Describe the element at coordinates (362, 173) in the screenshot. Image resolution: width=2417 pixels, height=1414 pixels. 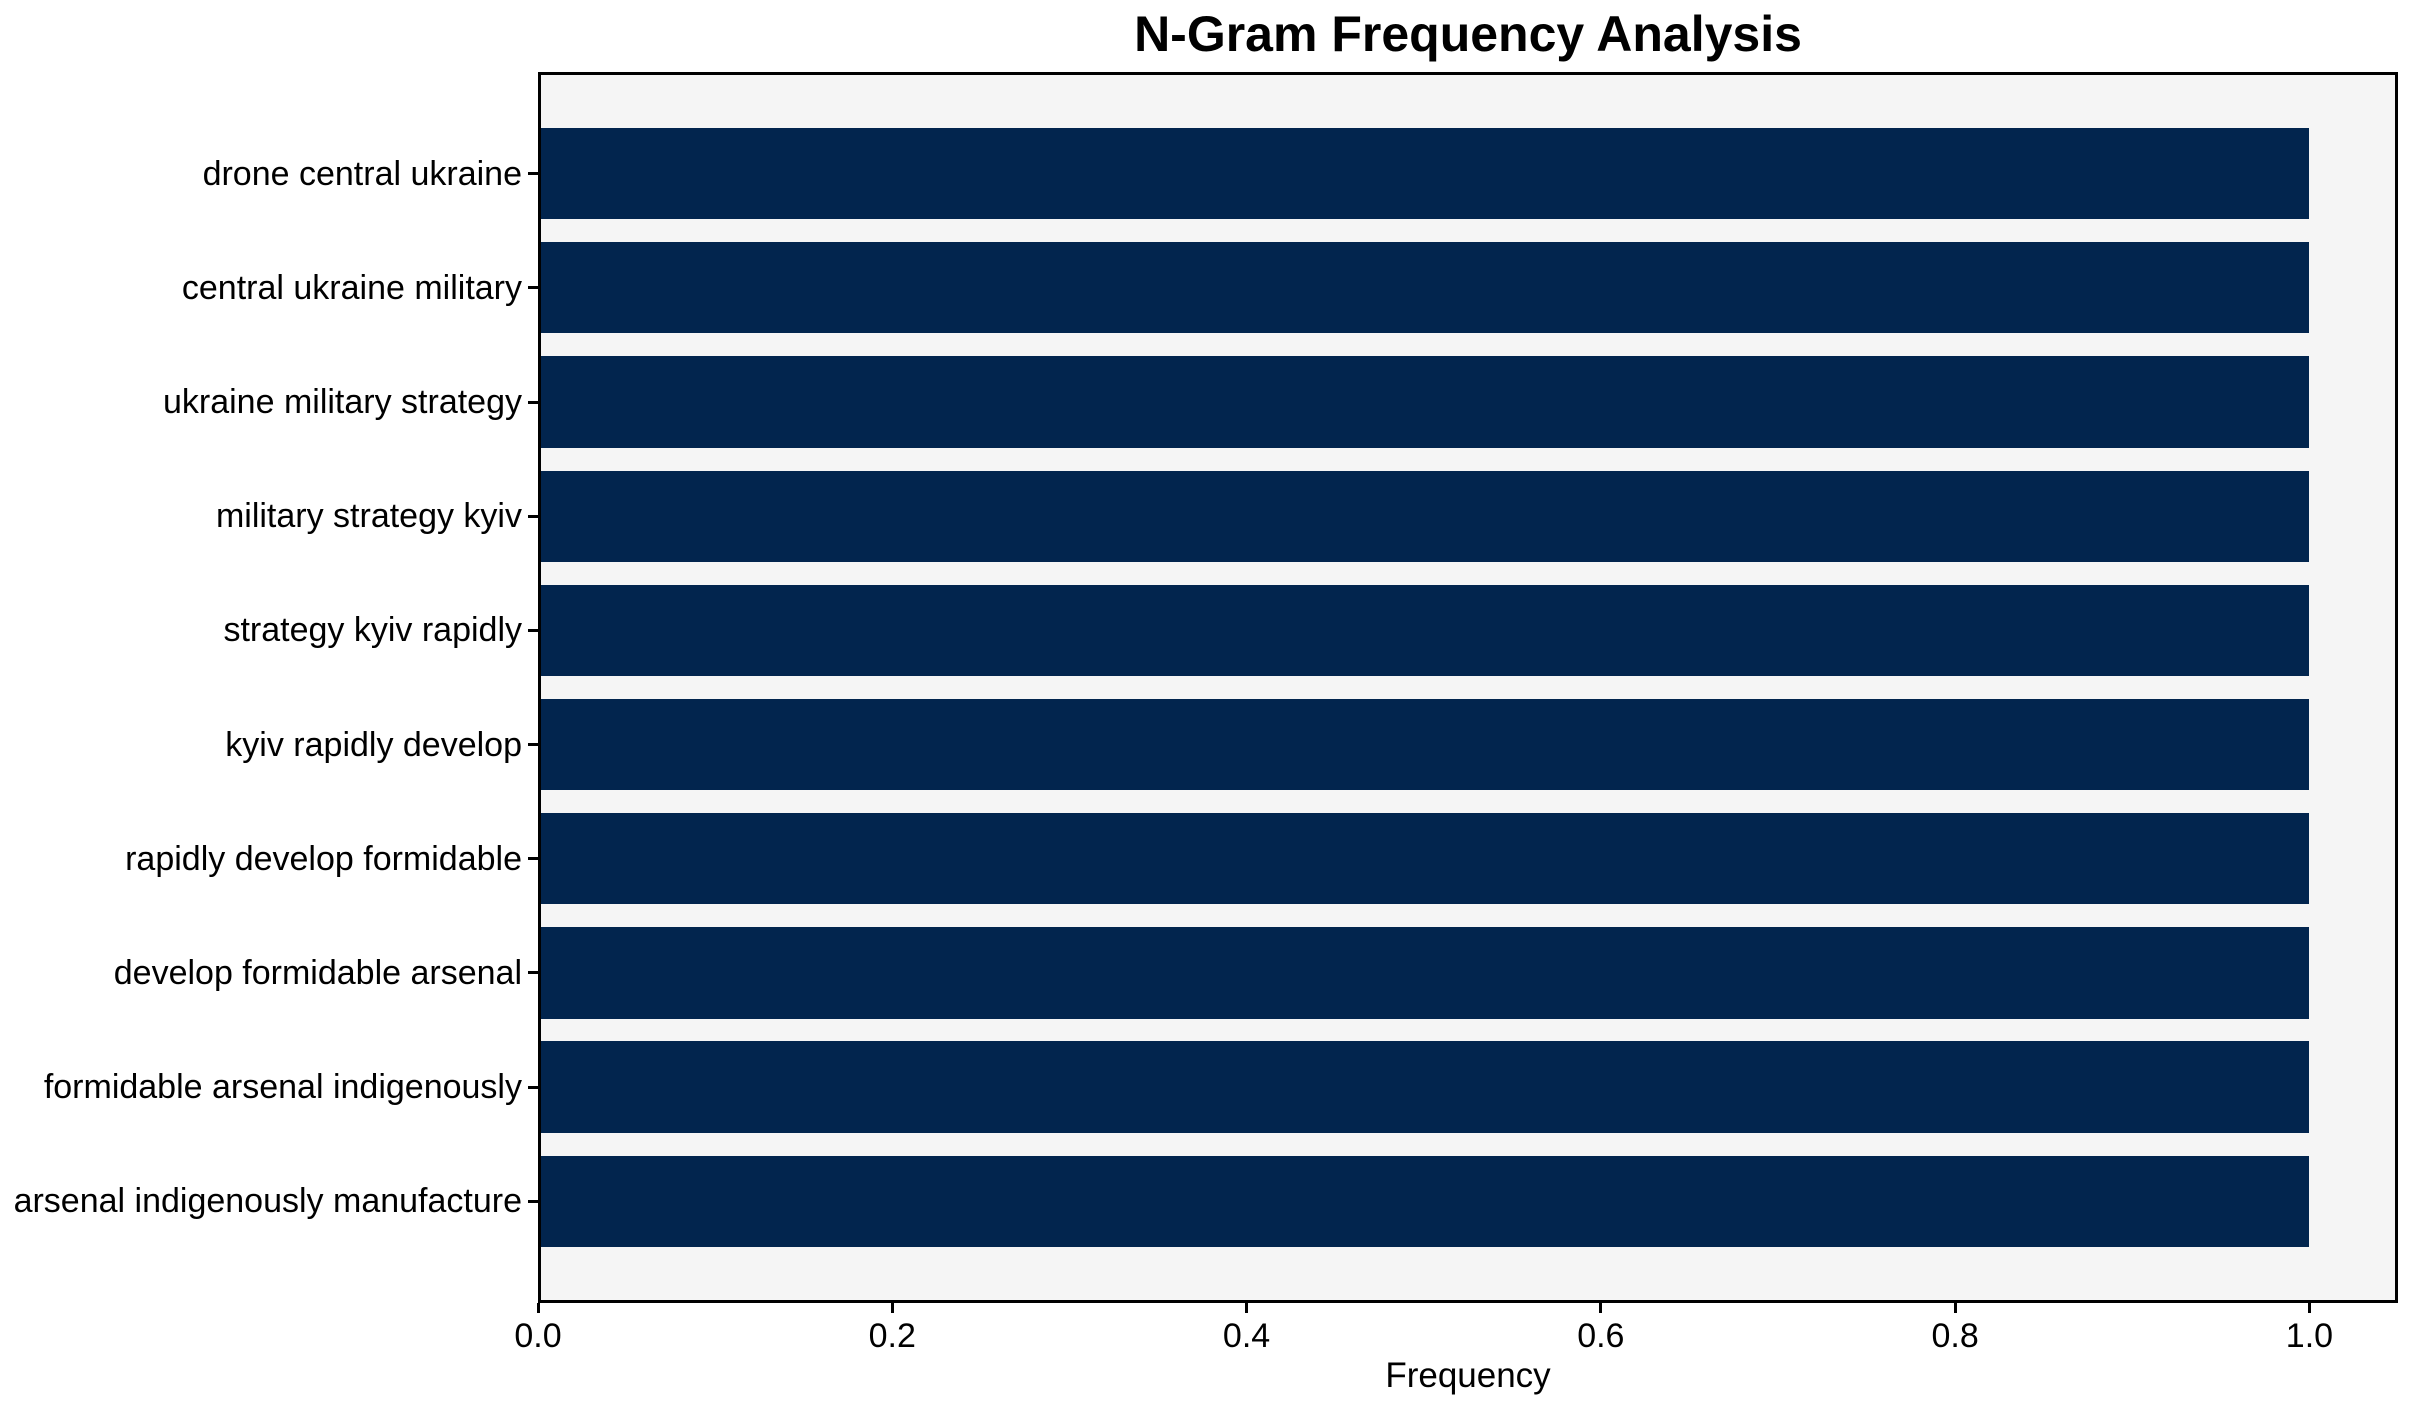
I see `y-tick-label: drone central ukraine` at that location.